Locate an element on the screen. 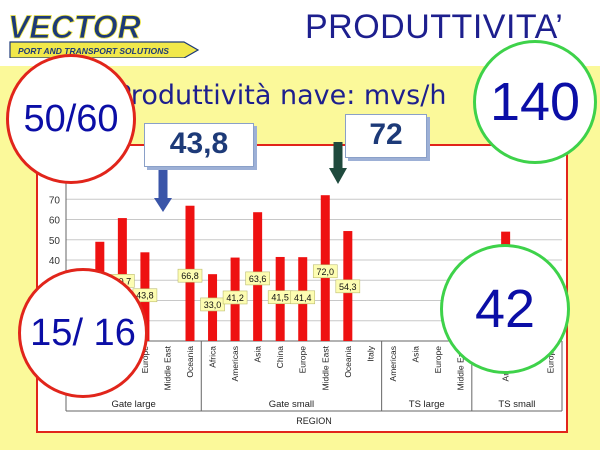  circle-bottom-right: 42 is located at coordinates (505, 309).